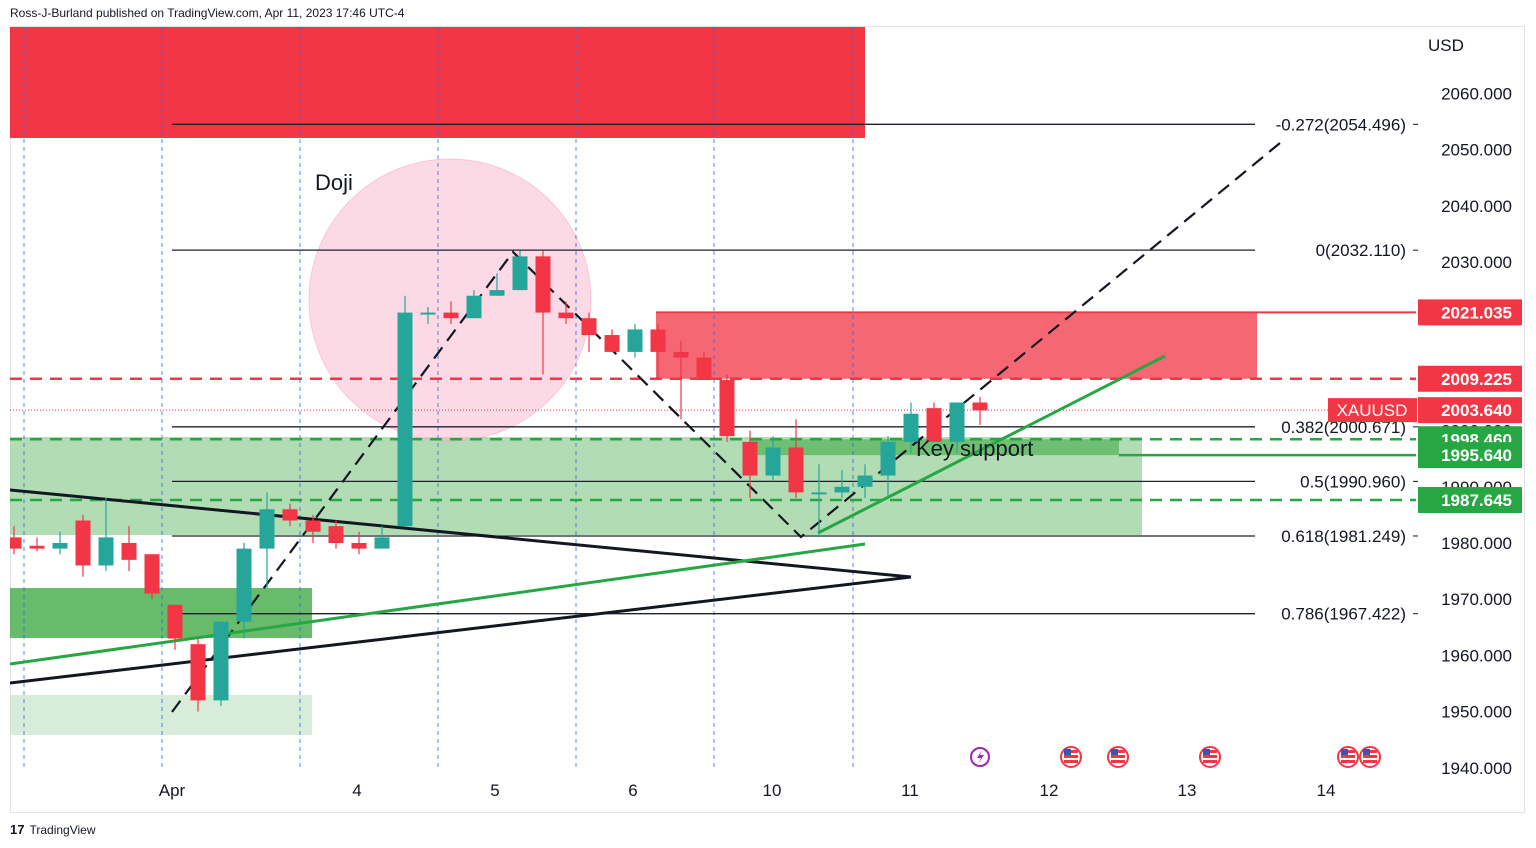 The height and width of the screenshot is (848, 1536). Describe the element at coordinates (356, 790) in the screenshot. I see `x-tick-label: 4` at that location.